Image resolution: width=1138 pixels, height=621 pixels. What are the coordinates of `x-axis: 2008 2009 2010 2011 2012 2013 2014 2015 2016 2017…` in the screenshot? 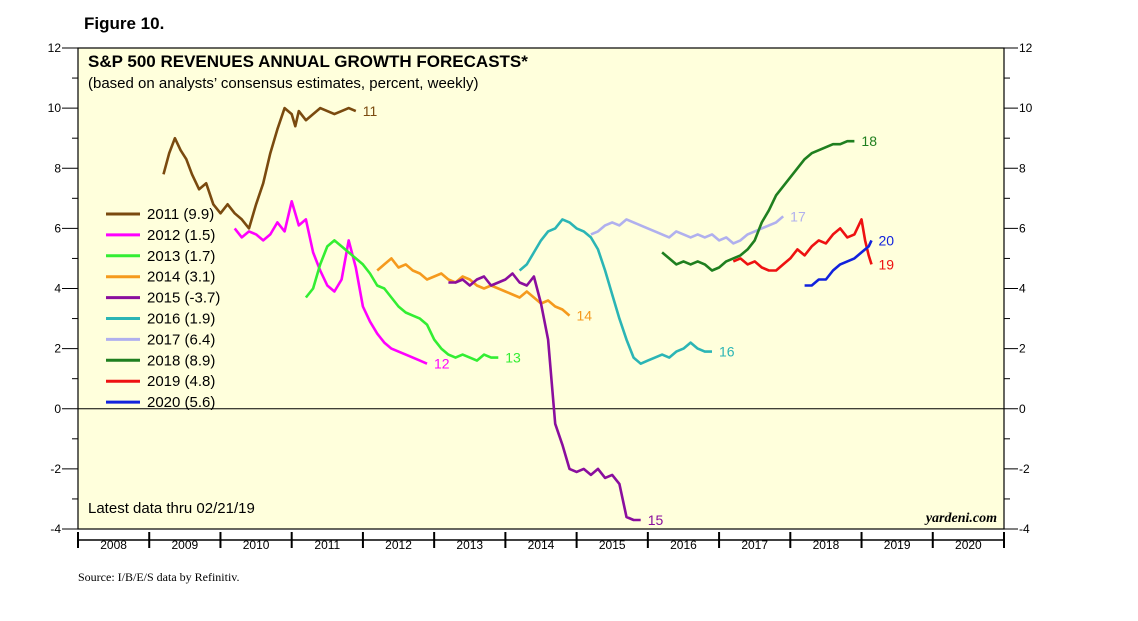 It's located at (541, 542).